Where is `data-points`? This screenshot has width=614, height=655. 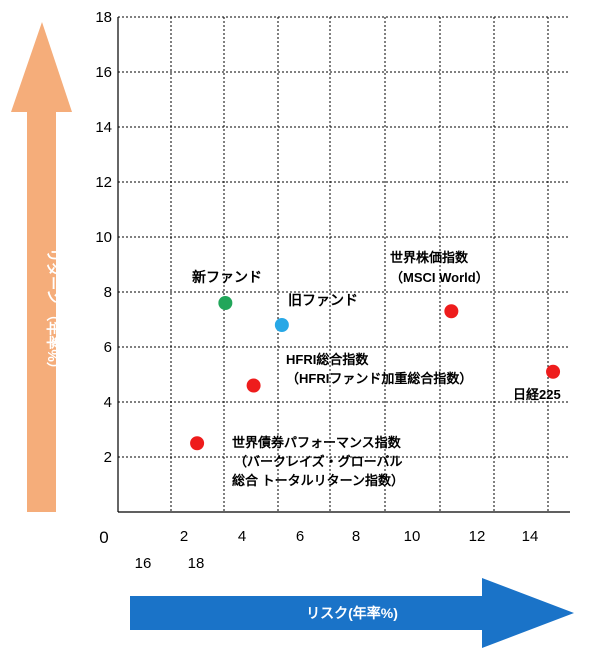
data-points is located at coordinates (375, 373).